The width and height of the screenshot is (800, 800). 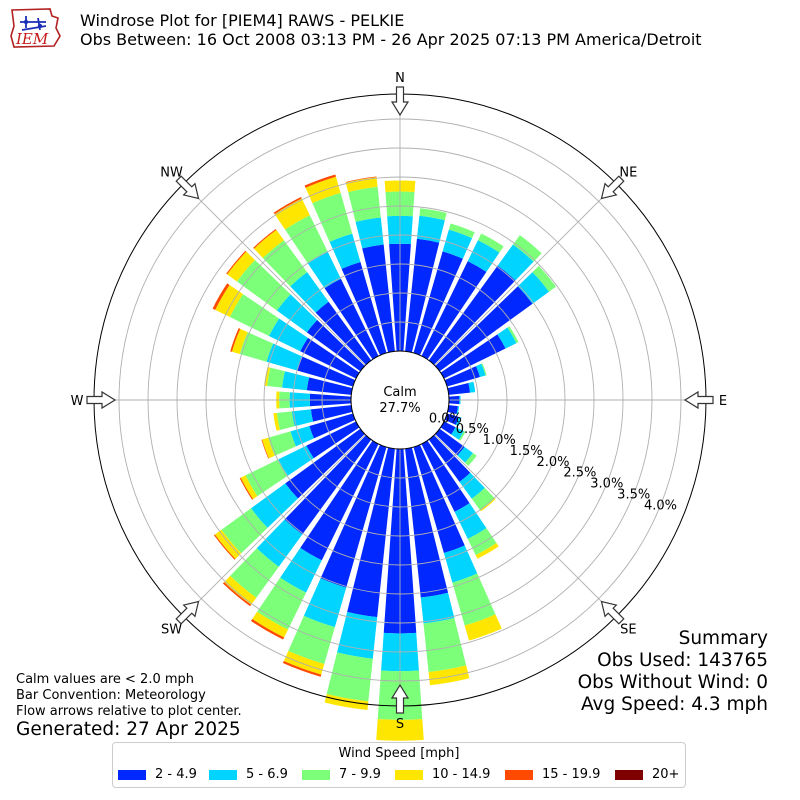 What do you see at coordinates (552, 462) in the screenshot?
I see `radial-tick-label: 2.0%` at bounding box center [552, 462].